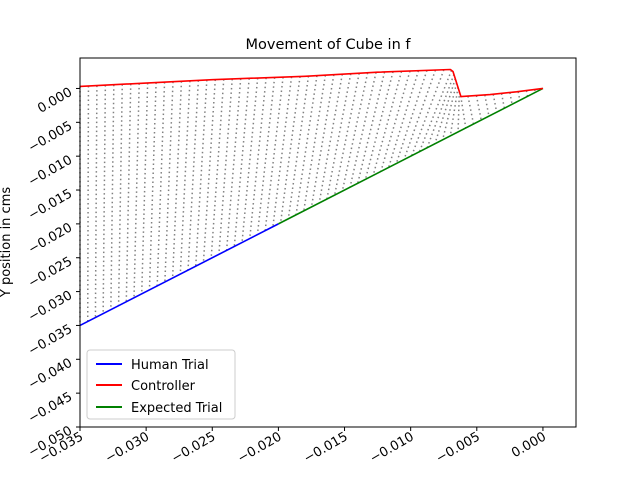 The image size is (640, 480). Describe the element at coordinates (50, 238) in the screenshot. I see `y-tick-label: −0.020` at that location.